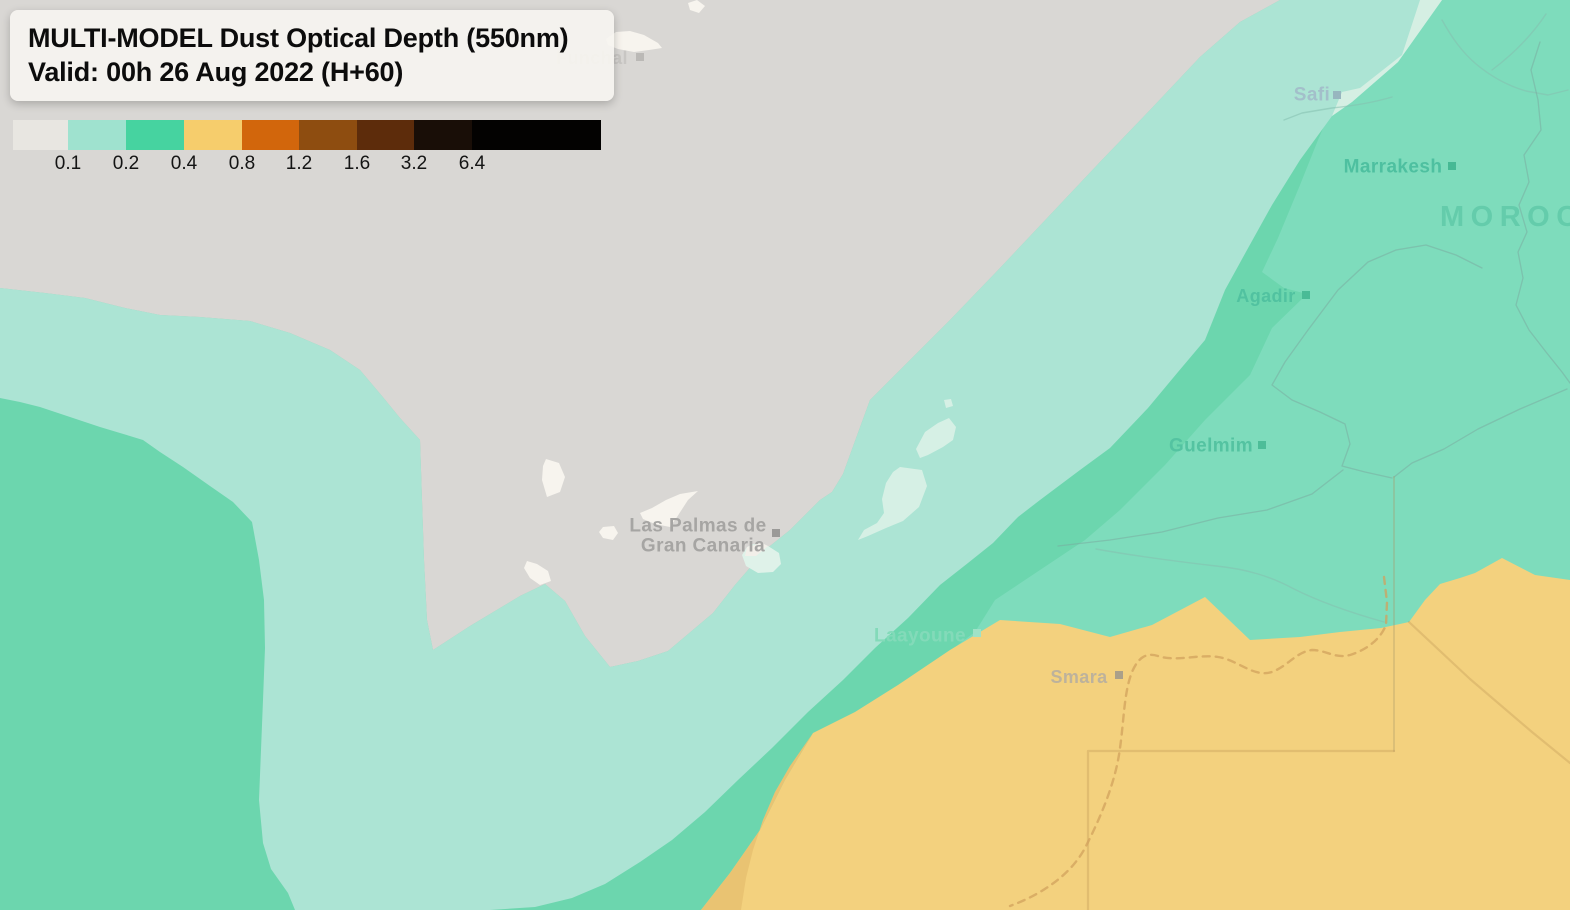 This screenshot has width=1570, height=910. I want to click on city-label-agadir: Agadir, so click(1265, 296).